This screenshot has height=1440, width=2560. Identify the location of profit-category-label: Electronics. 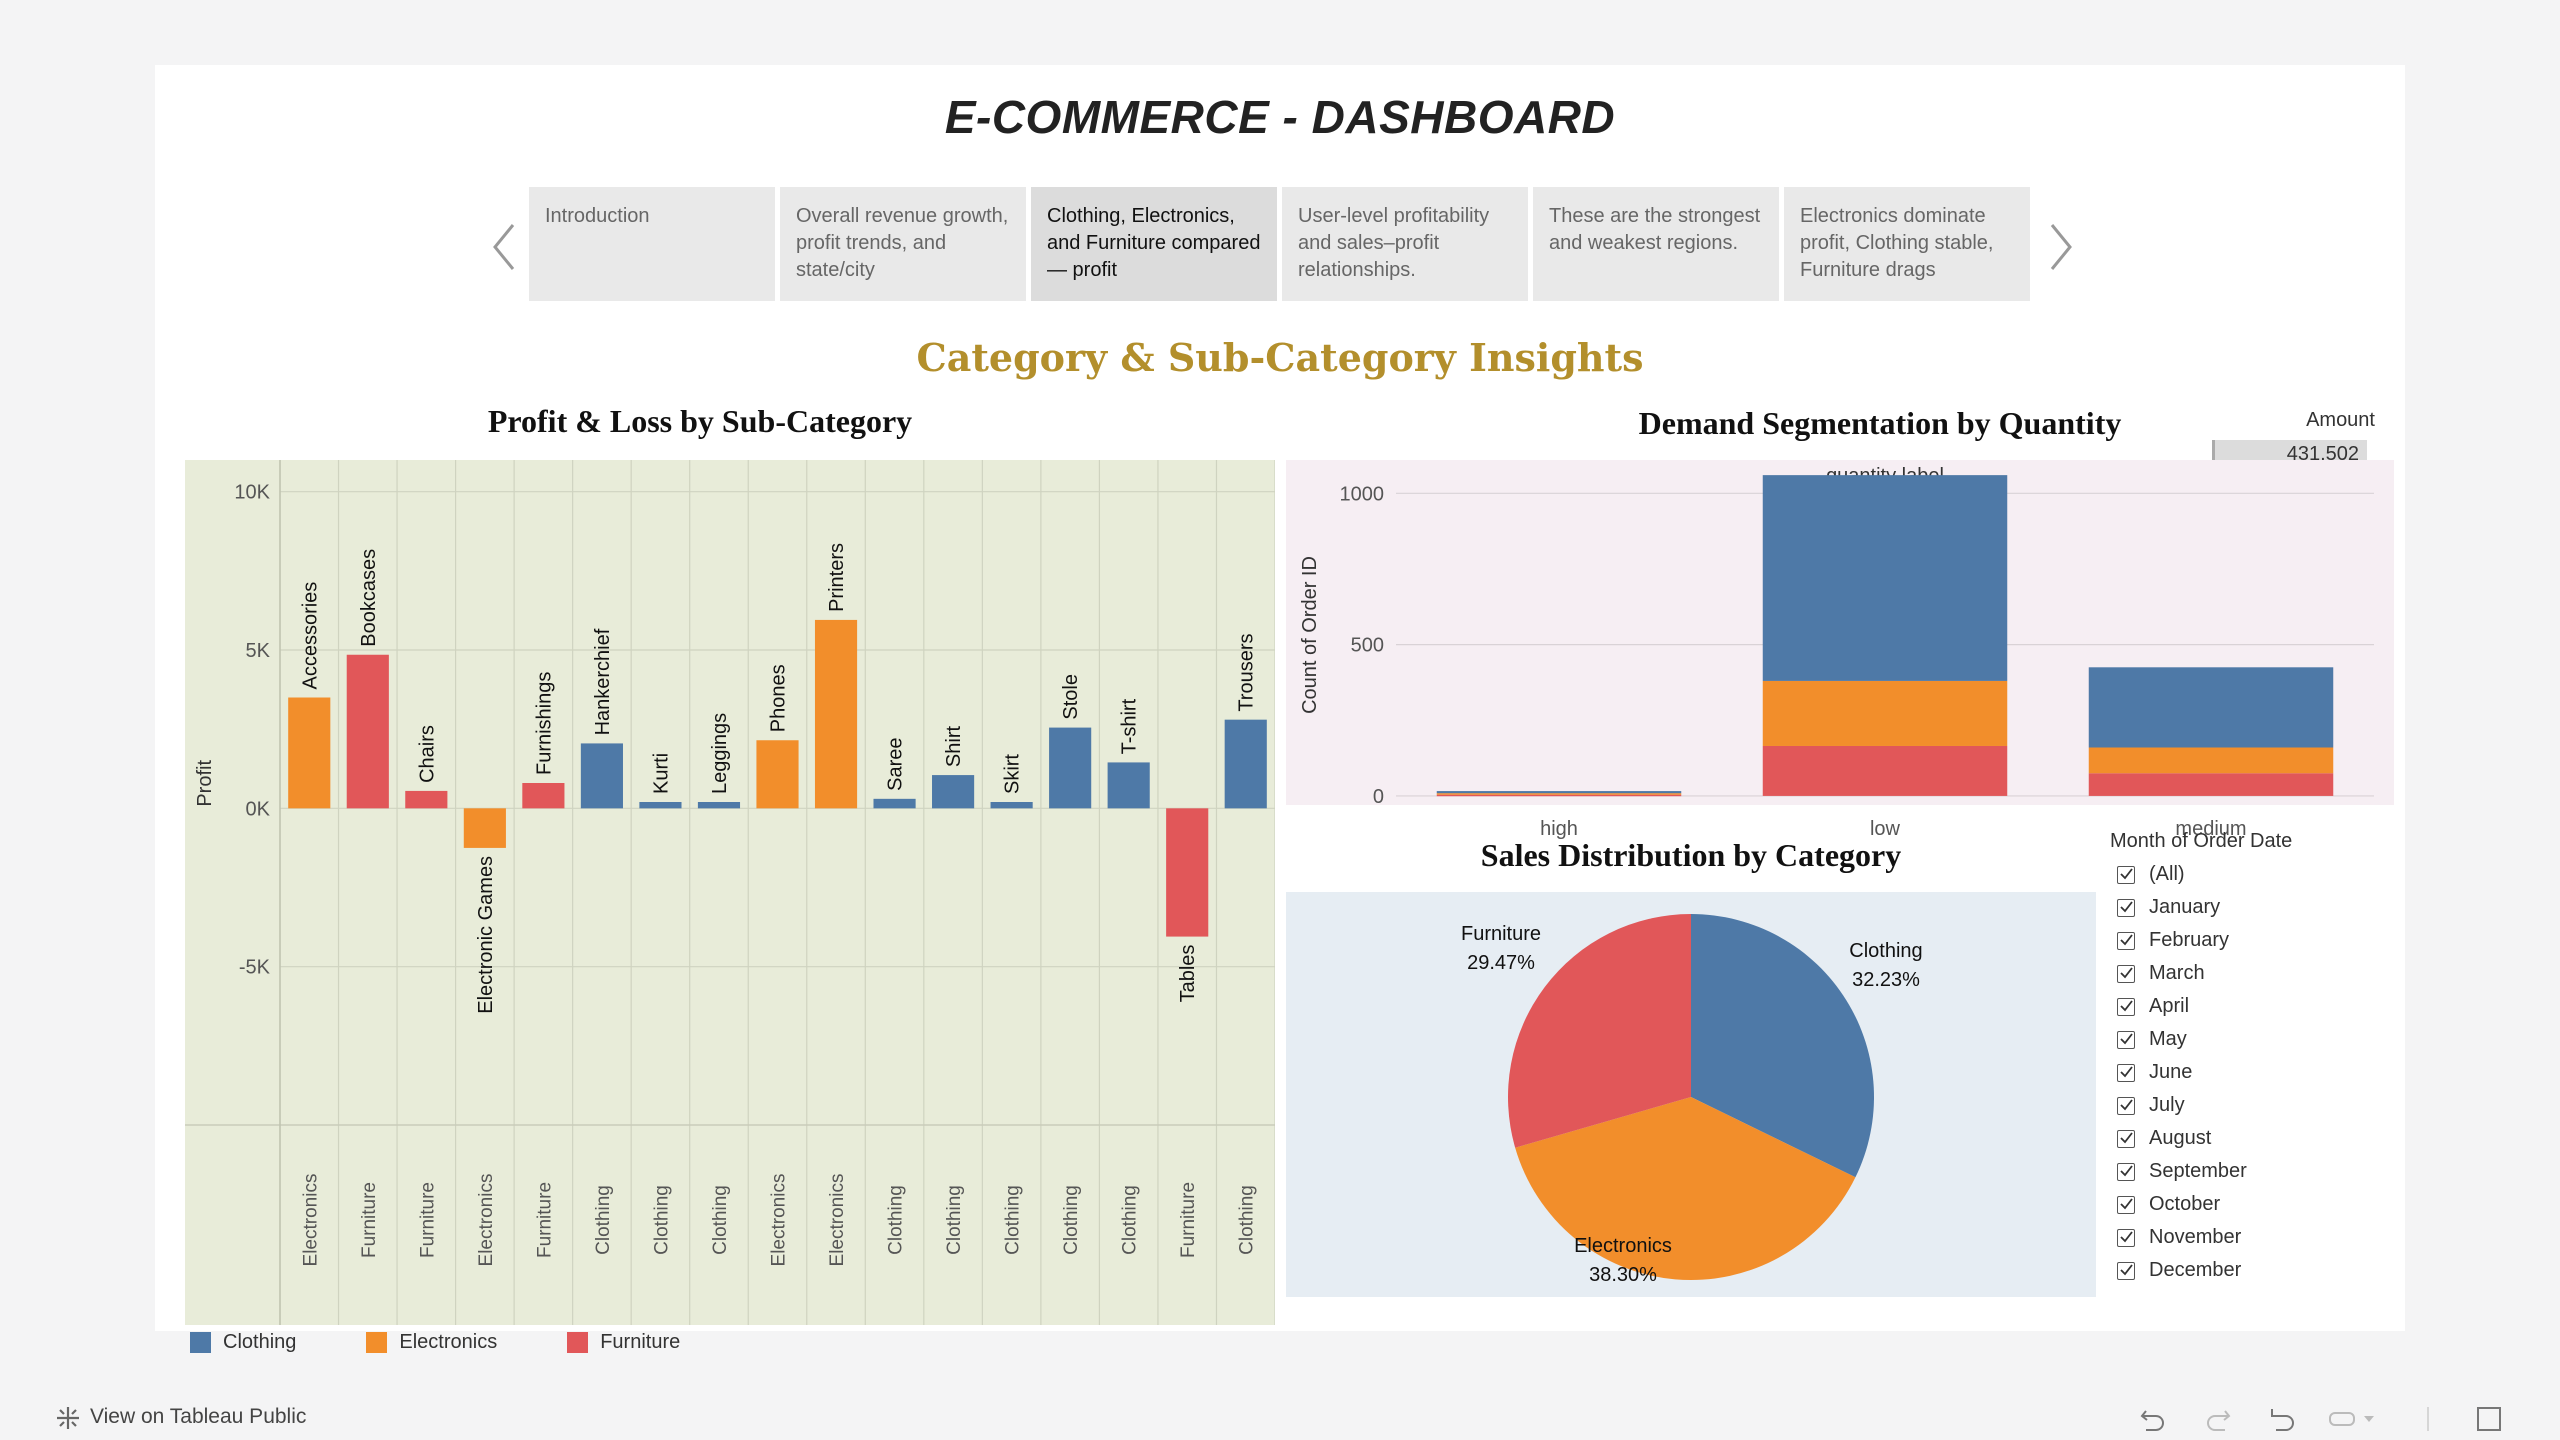
(837, 1220).